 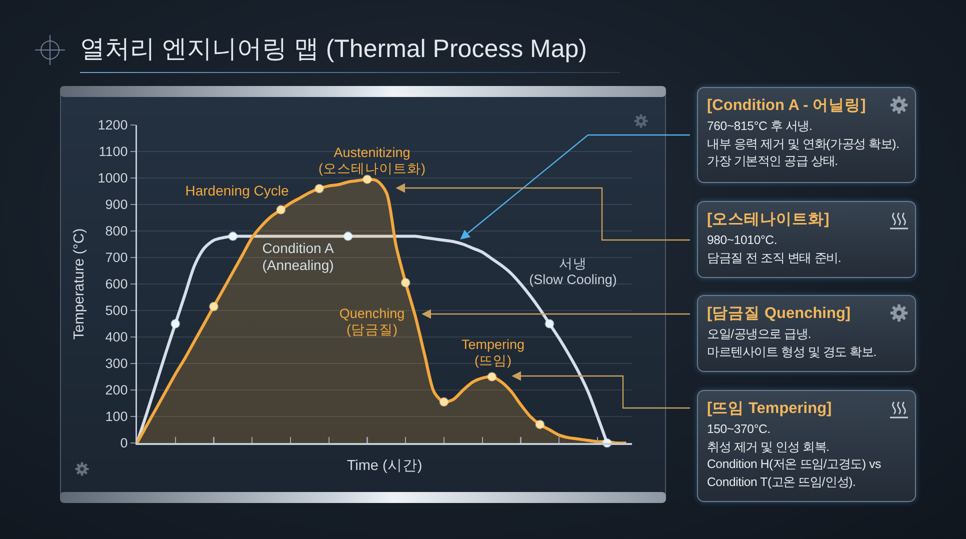 What do you see at coordinates (786, 106) in the screenshot?
I see `text: [Condition A - 어닐링]` at bounding box center [786, 106].